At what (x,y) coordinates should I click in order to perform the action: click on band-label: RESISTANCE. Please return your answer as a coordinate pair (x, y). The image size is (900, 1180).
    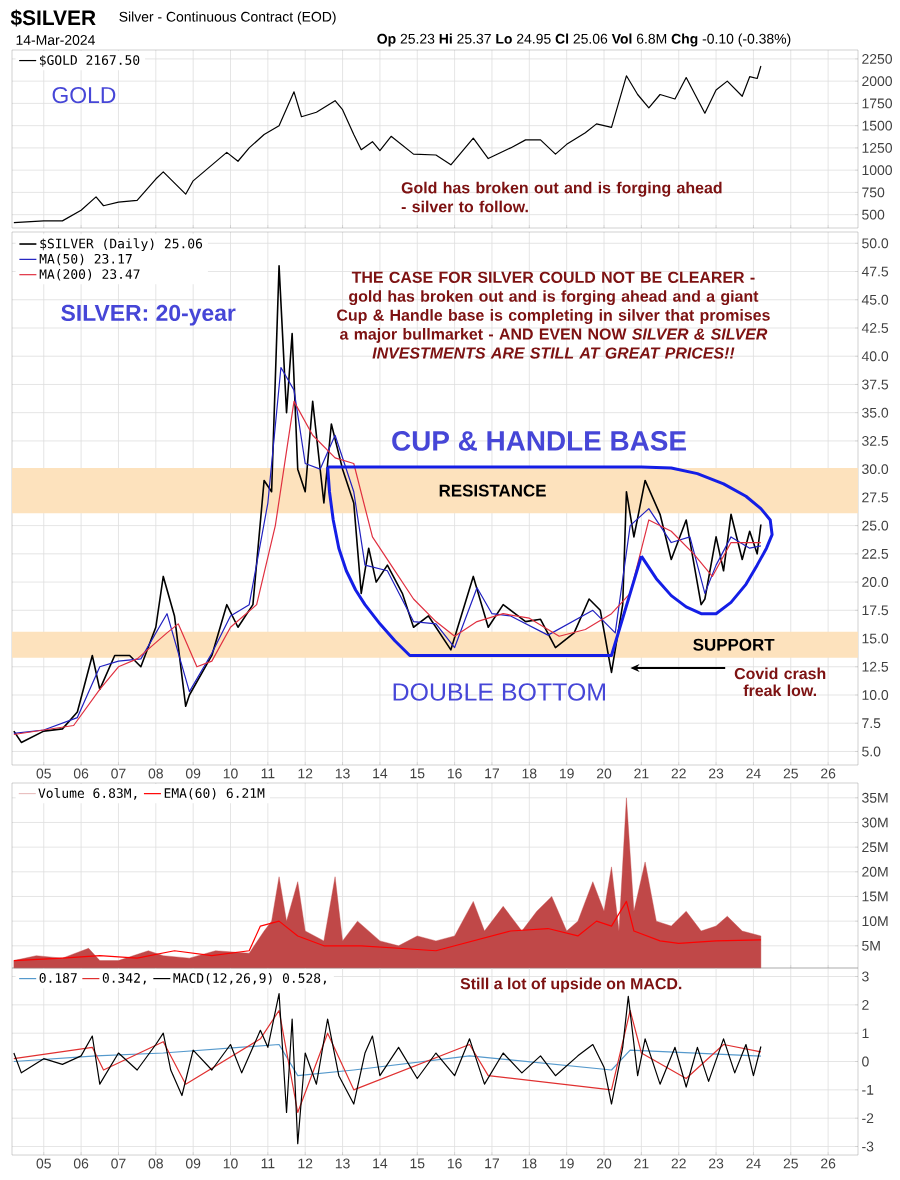
    Looking at the image, I should click on (492, 490).